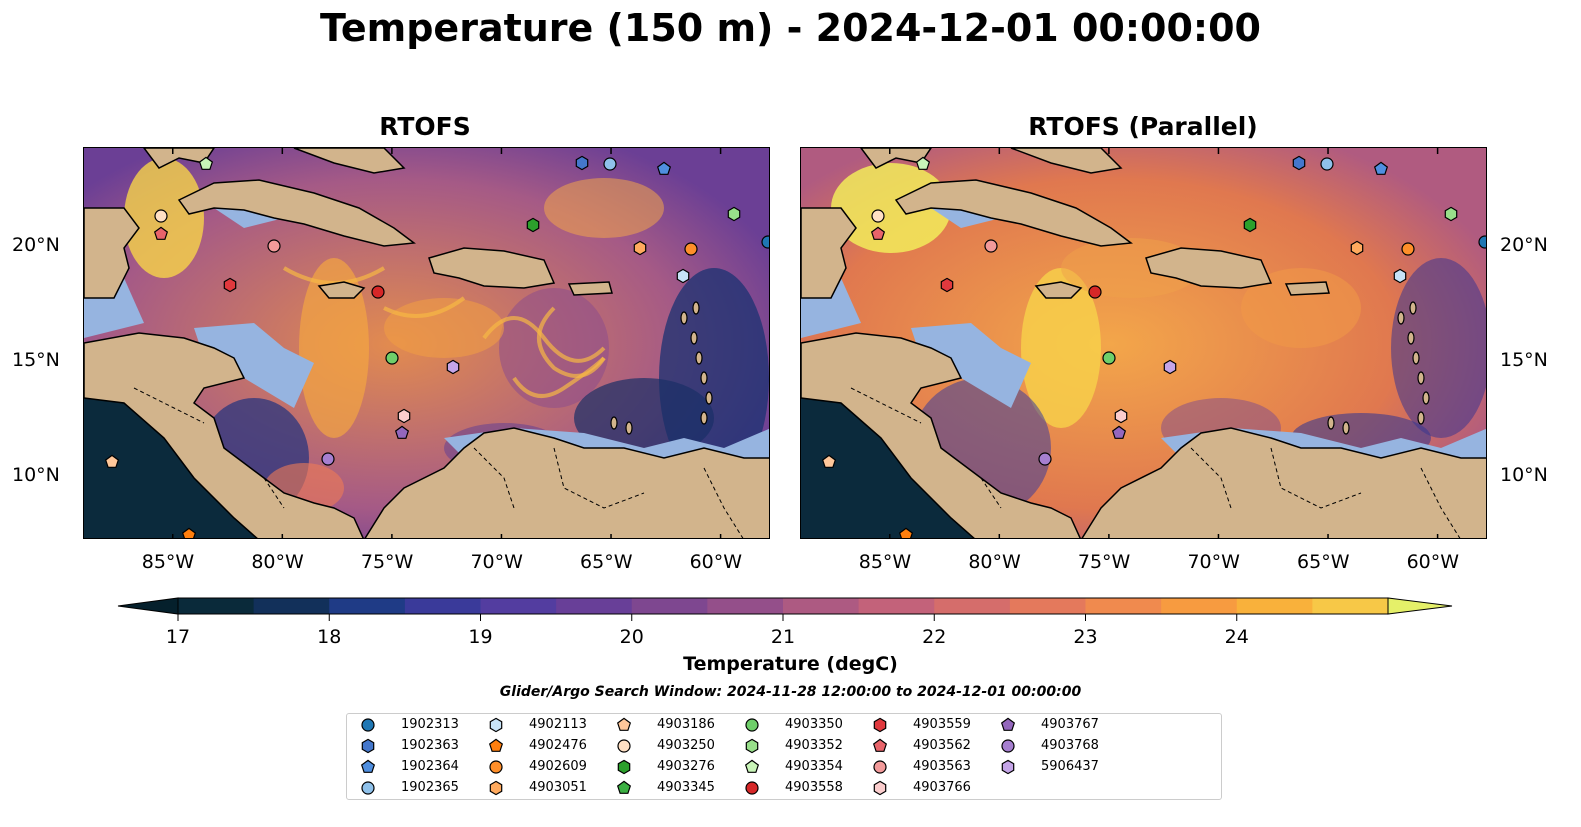  What do you see at coordinates (558, 745) in the screenshot?
I see `legend-label: 4902476` at bounding box center [558, 745].